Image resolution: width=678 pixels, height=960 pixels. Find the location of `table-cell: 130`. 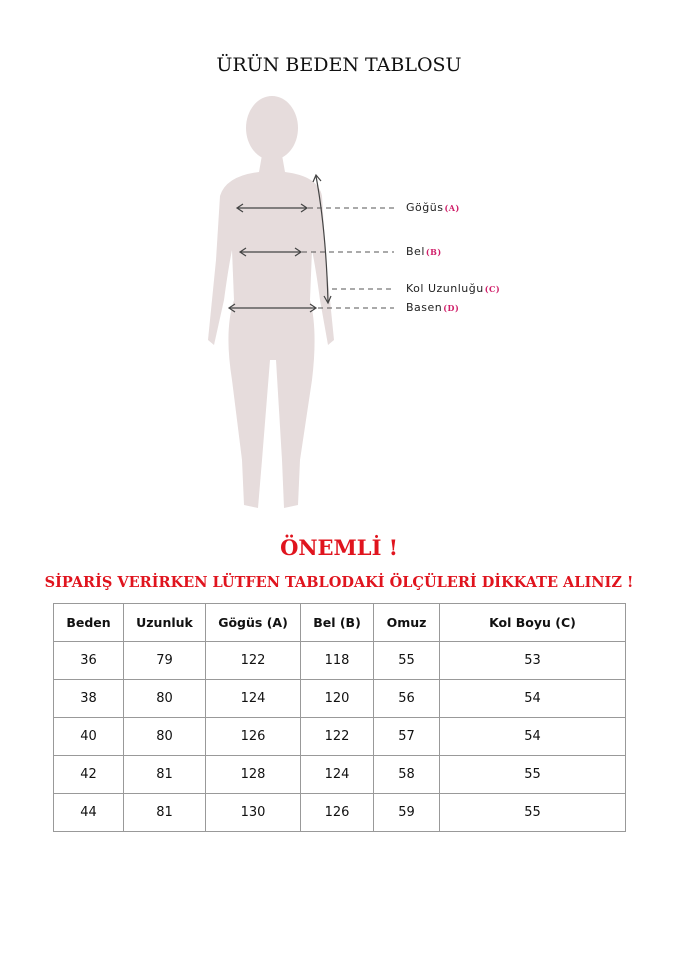

table-cell: 130 is located at coordinates (253, 812).